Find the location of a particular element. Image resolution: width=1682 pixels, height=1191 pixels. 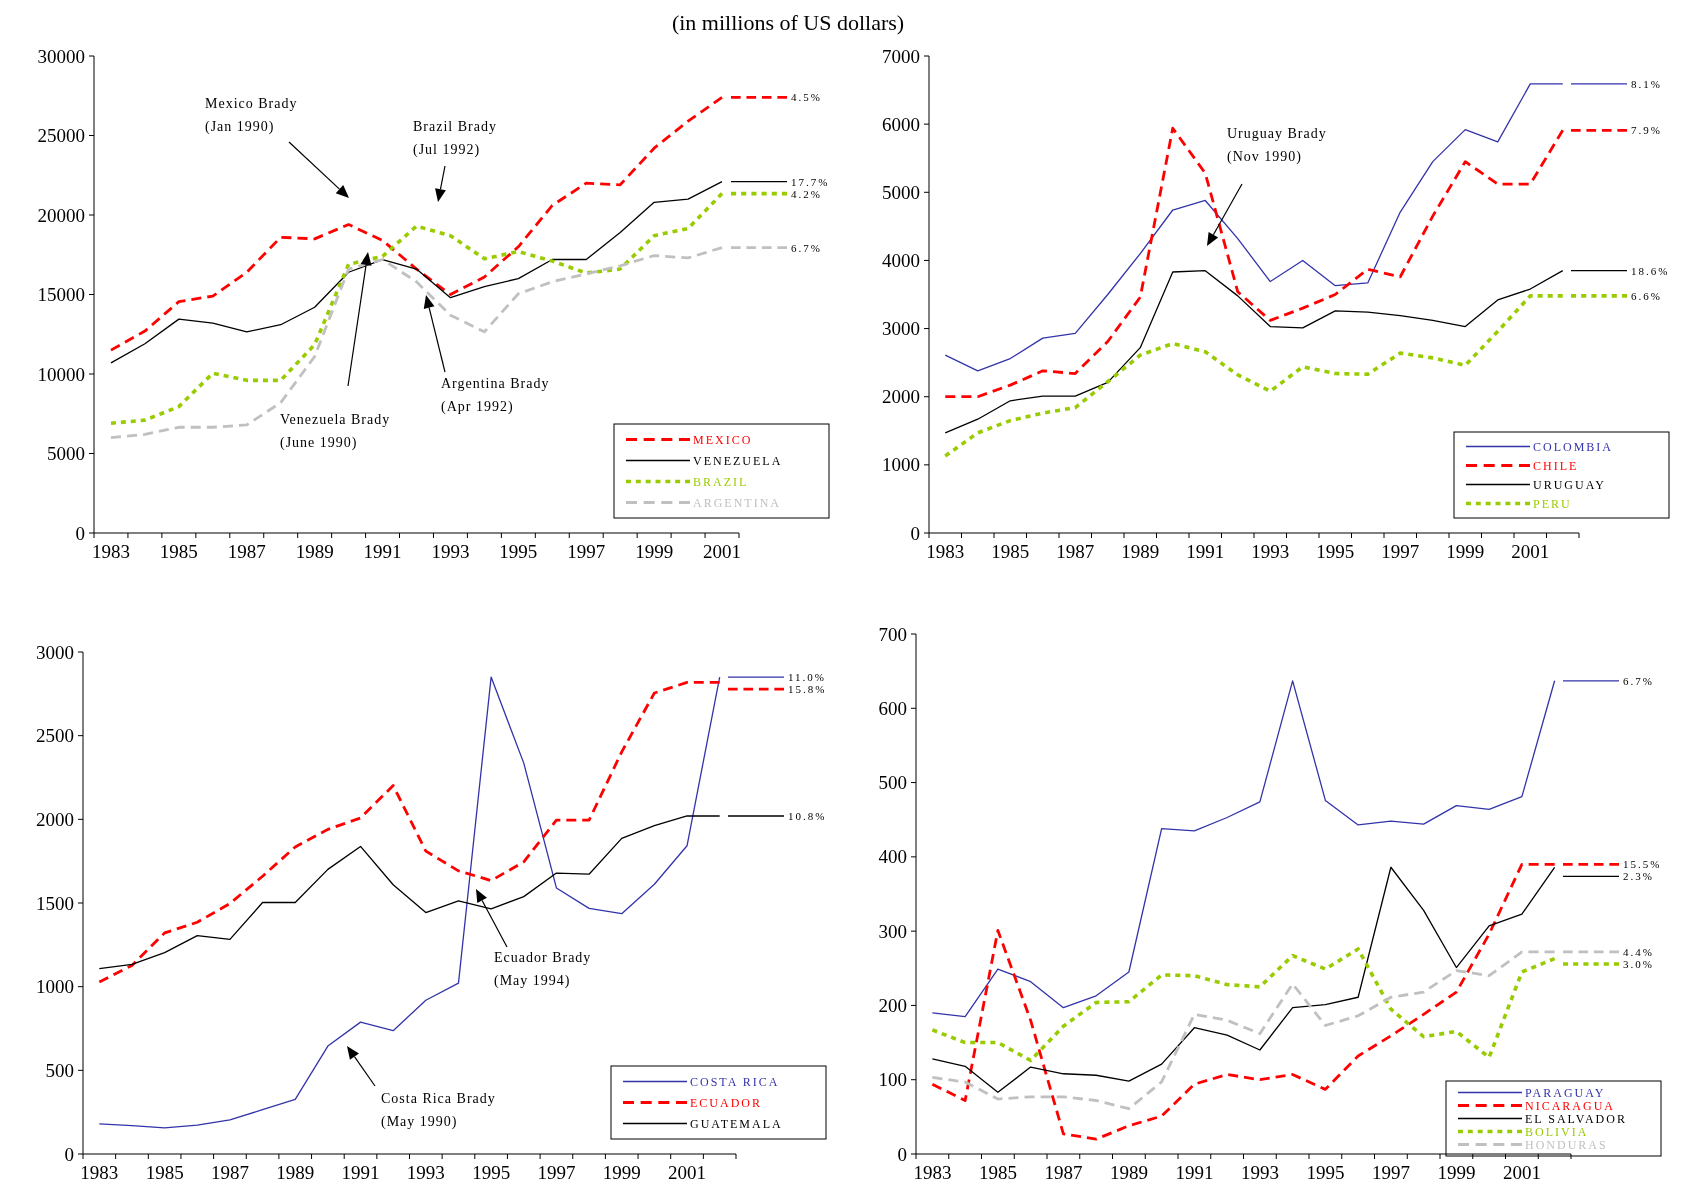

text: MEXICO is located at coordinates (723, 439).